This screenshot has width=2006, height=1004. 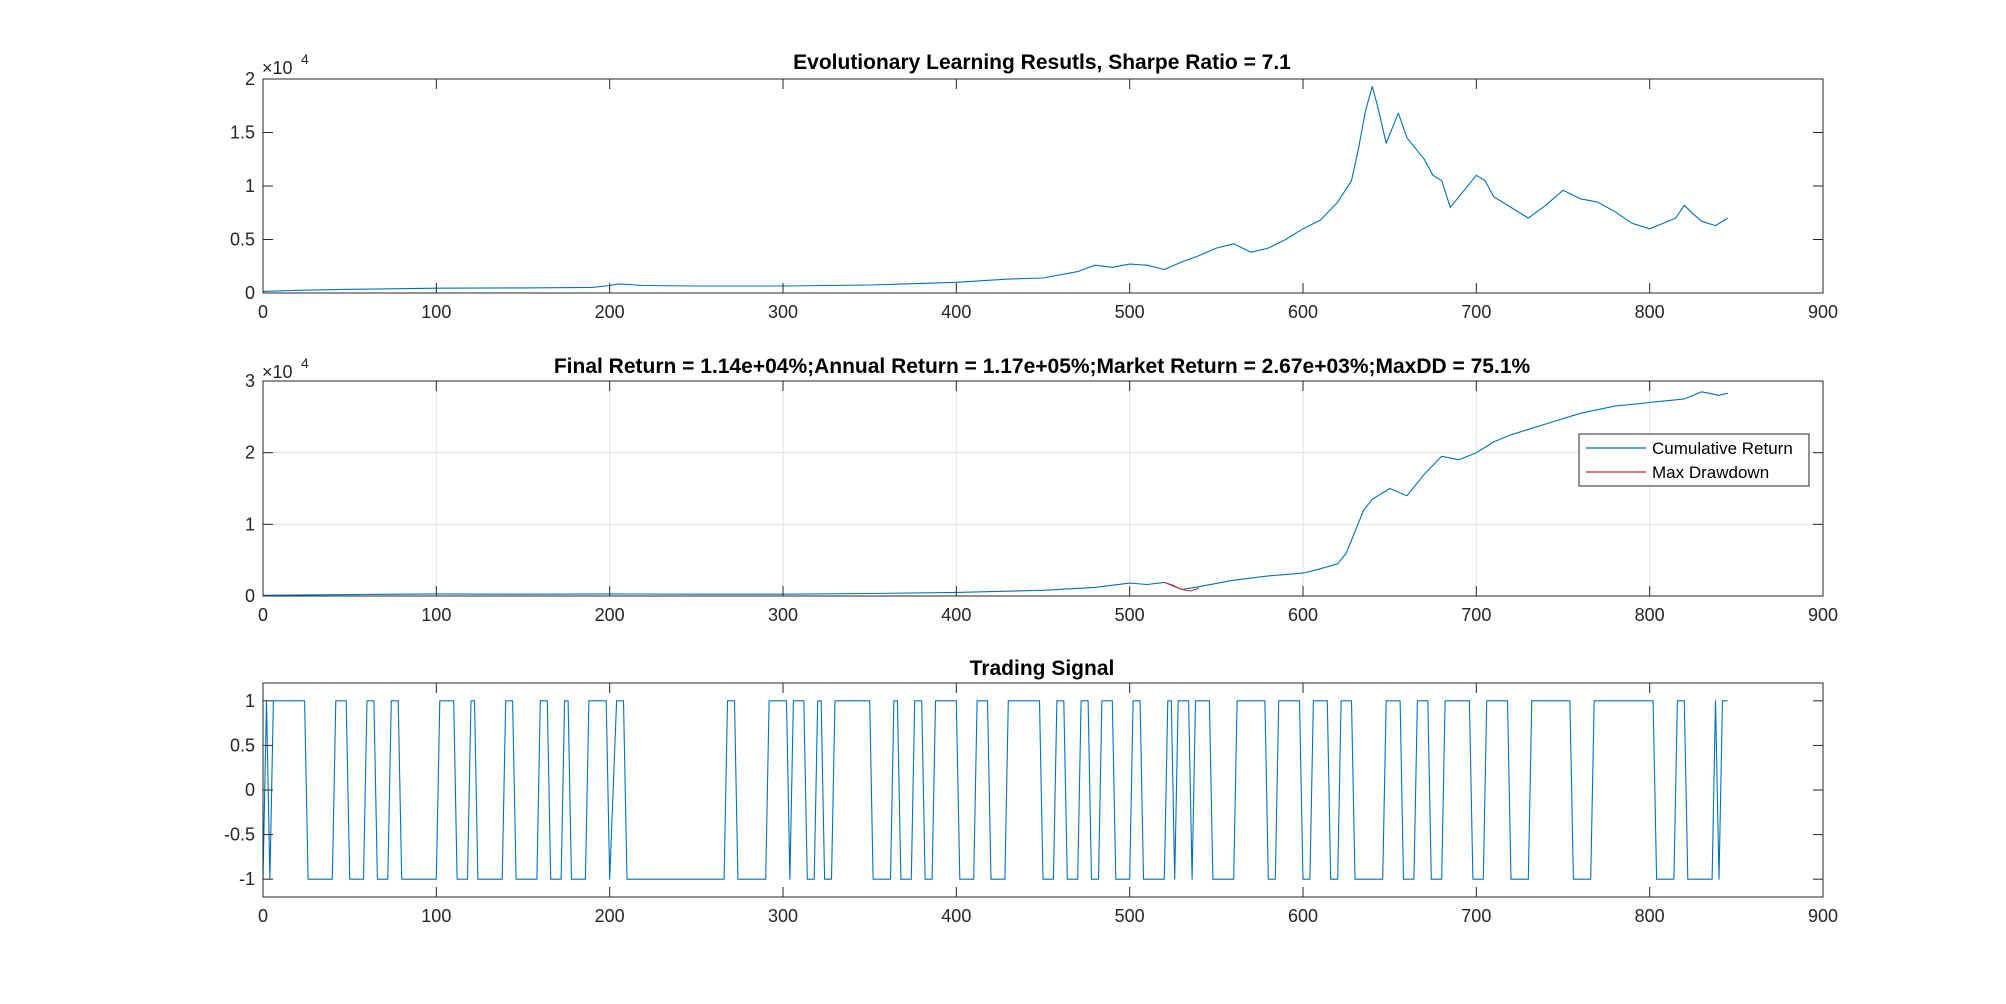 I want to click on chart-middle-y-exponent-base: ×10, so click(x=277, y=372).